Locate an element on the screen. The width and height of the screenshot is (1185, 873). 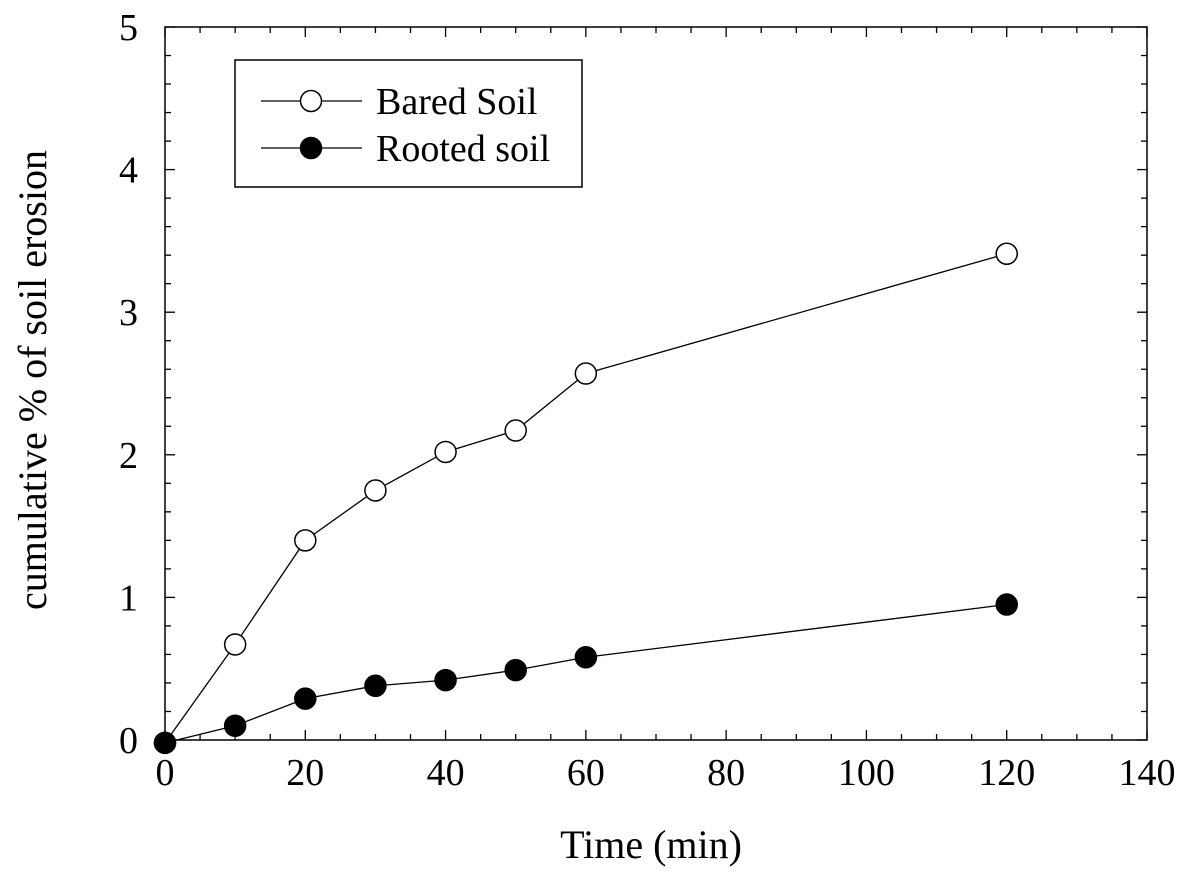
y-axis-title: cumulative % of soil erosion is located at coordinates (32, 380).